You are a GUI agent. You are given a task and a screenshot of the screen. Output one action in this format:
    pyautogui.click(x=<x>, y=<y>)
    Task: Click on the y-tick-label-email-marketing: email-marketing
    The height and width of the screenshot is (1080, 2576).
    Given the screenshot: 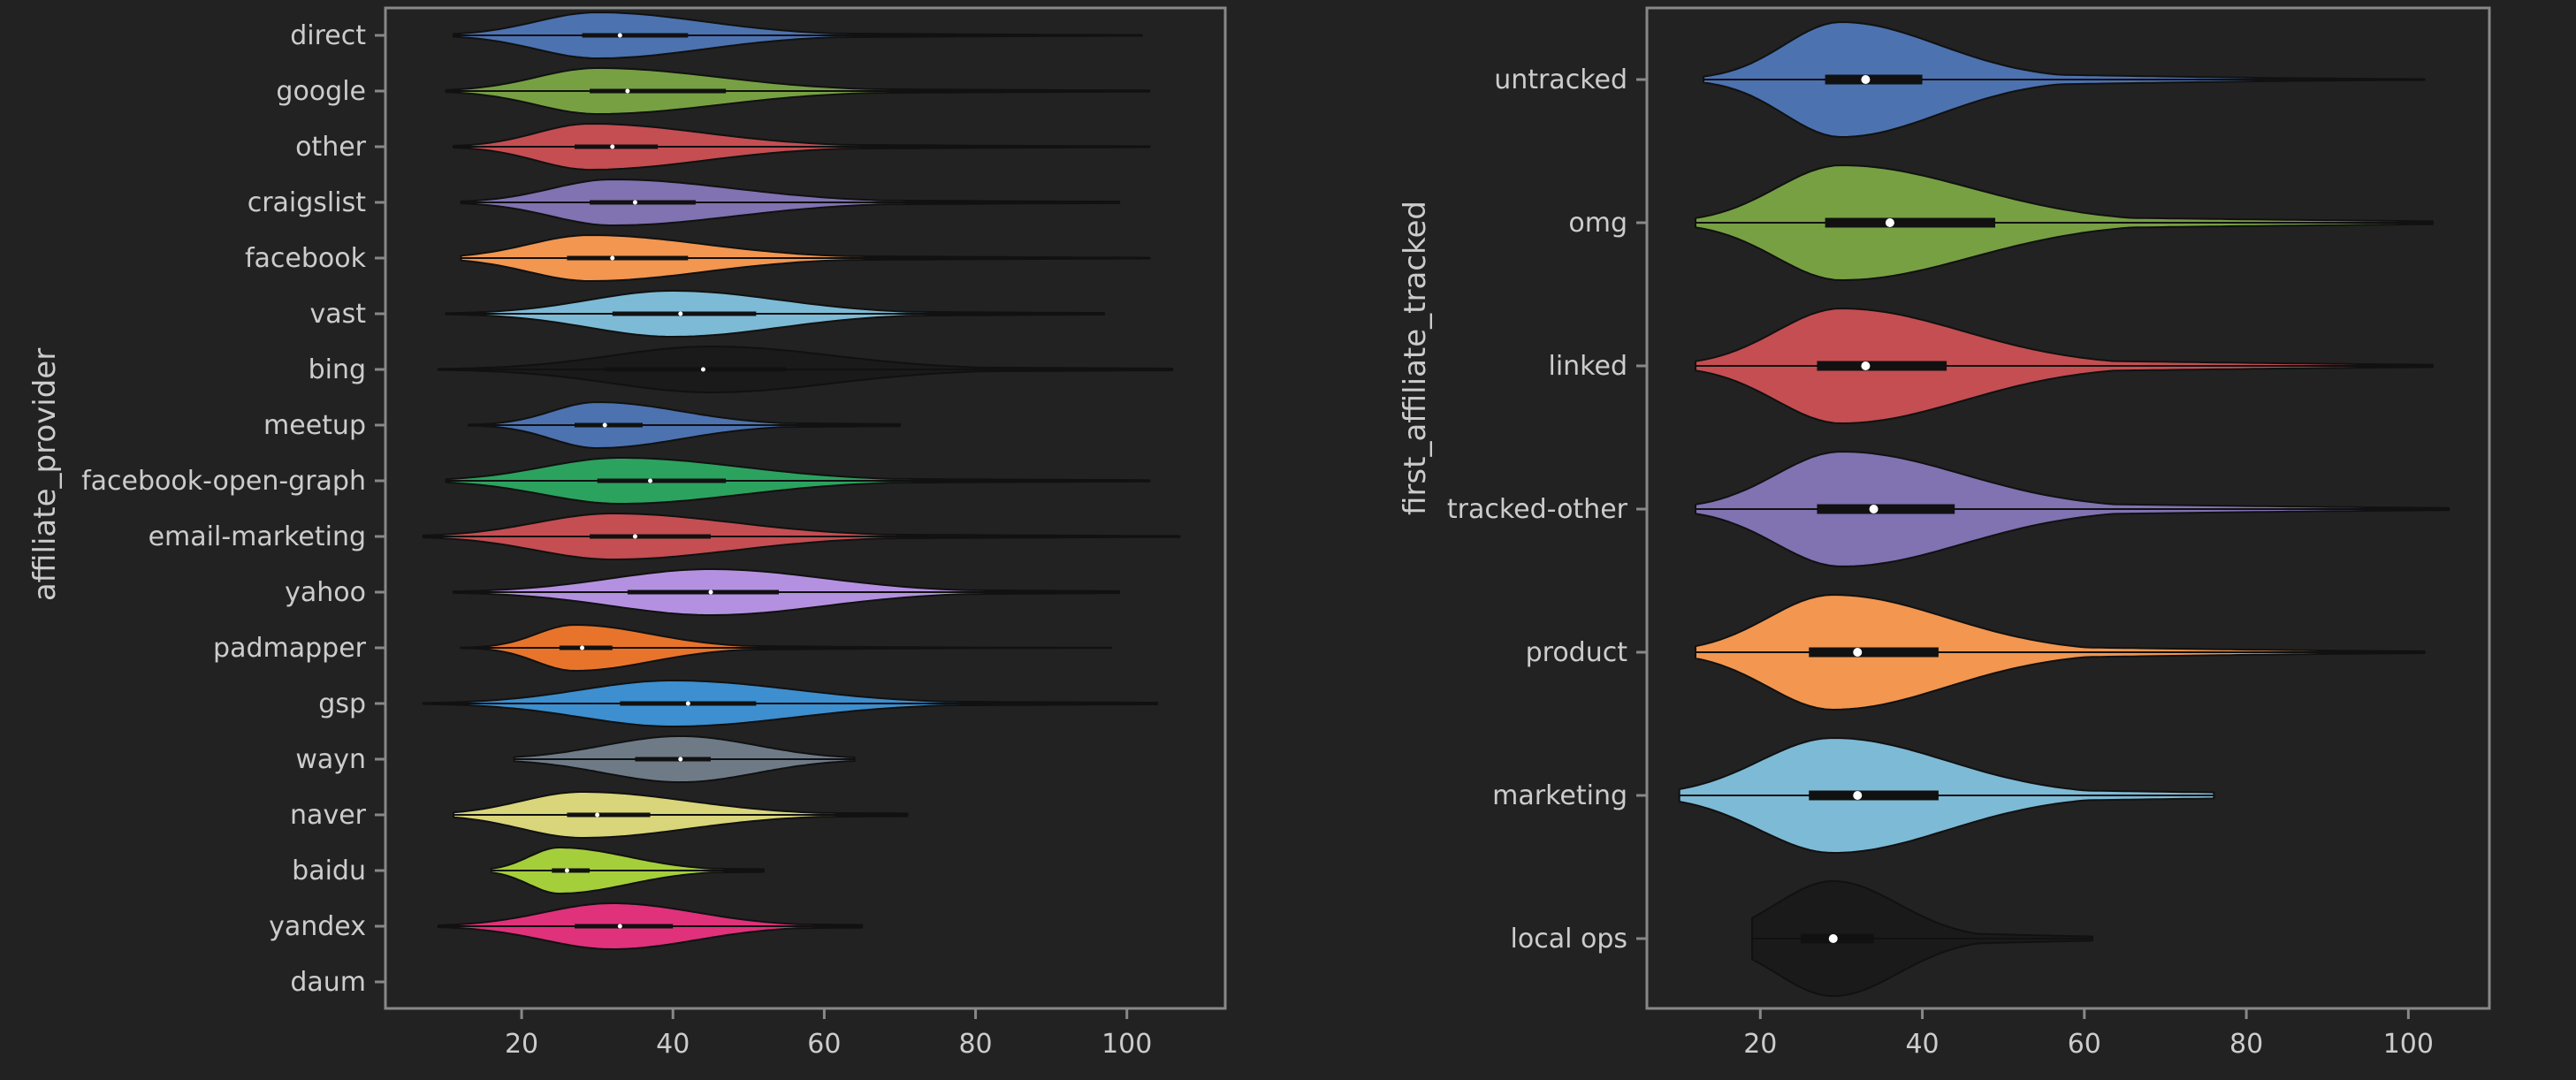 What is the action you would take?
    pyautogui.click(x=257, y=536)
    